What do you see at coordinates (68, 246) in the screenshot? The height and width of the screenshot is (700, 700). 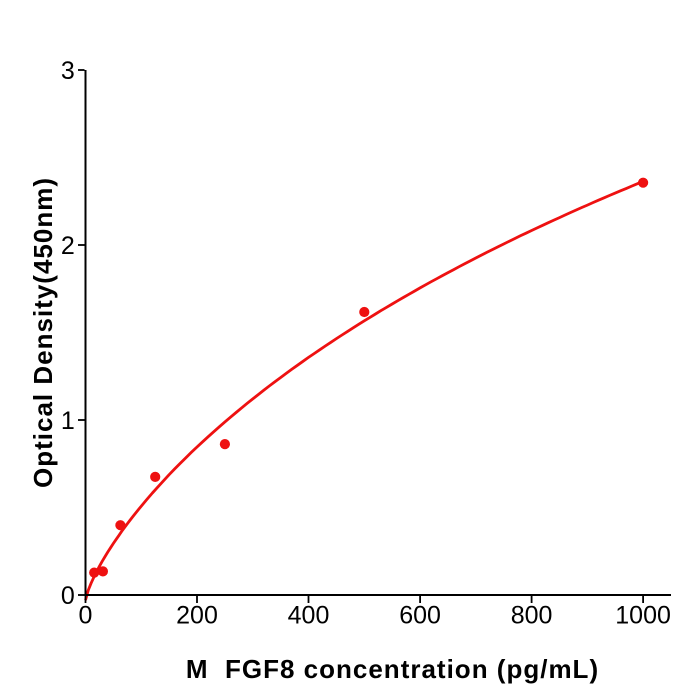 I see `svg-text: 2` at bounding box center [68, 246].